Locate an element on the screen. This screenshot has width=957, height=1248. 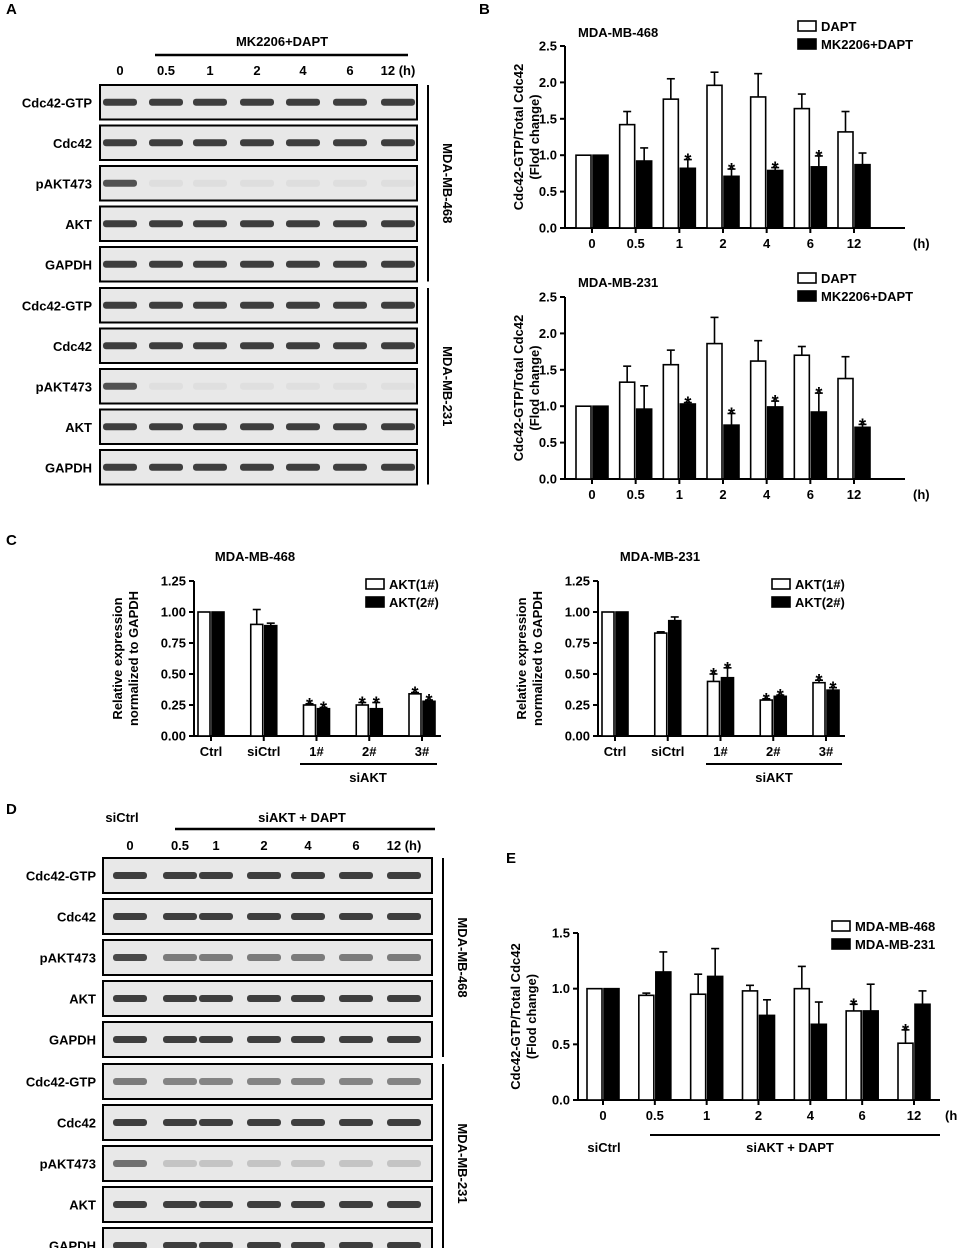
e-control-label: siCtrl is located at coordinates (603, 1147).